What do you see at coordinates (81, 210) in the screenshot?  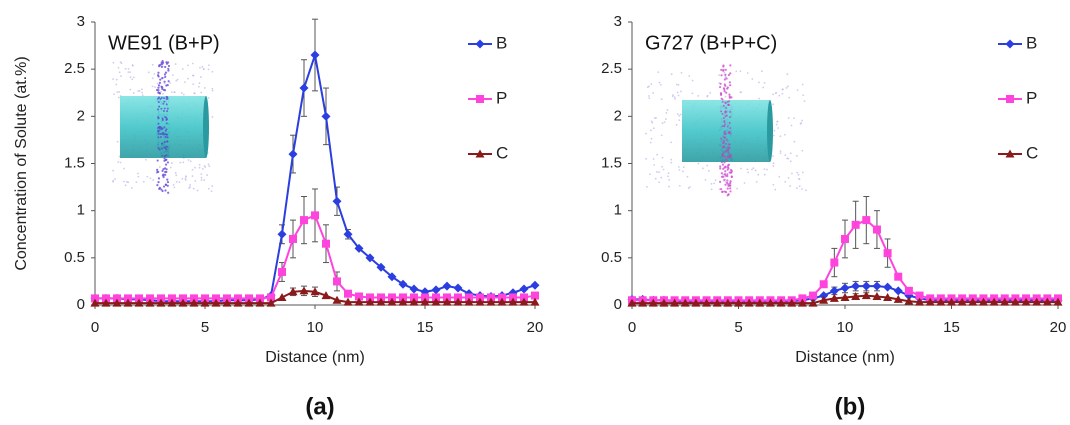 I see `y-tick-label: 1` at bounding box center [81, 210].